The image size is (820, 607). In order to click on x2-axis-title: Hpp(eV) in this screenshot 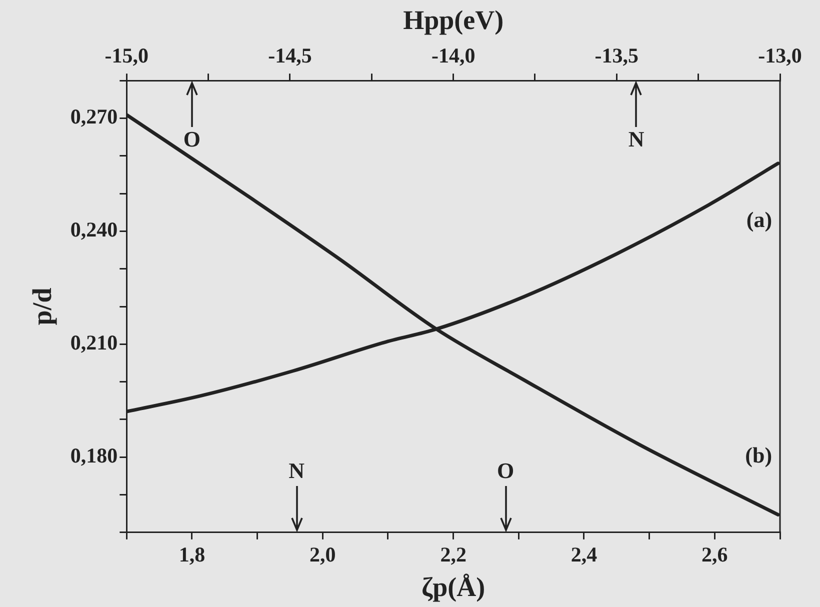, I will do `click(453, 20)`.